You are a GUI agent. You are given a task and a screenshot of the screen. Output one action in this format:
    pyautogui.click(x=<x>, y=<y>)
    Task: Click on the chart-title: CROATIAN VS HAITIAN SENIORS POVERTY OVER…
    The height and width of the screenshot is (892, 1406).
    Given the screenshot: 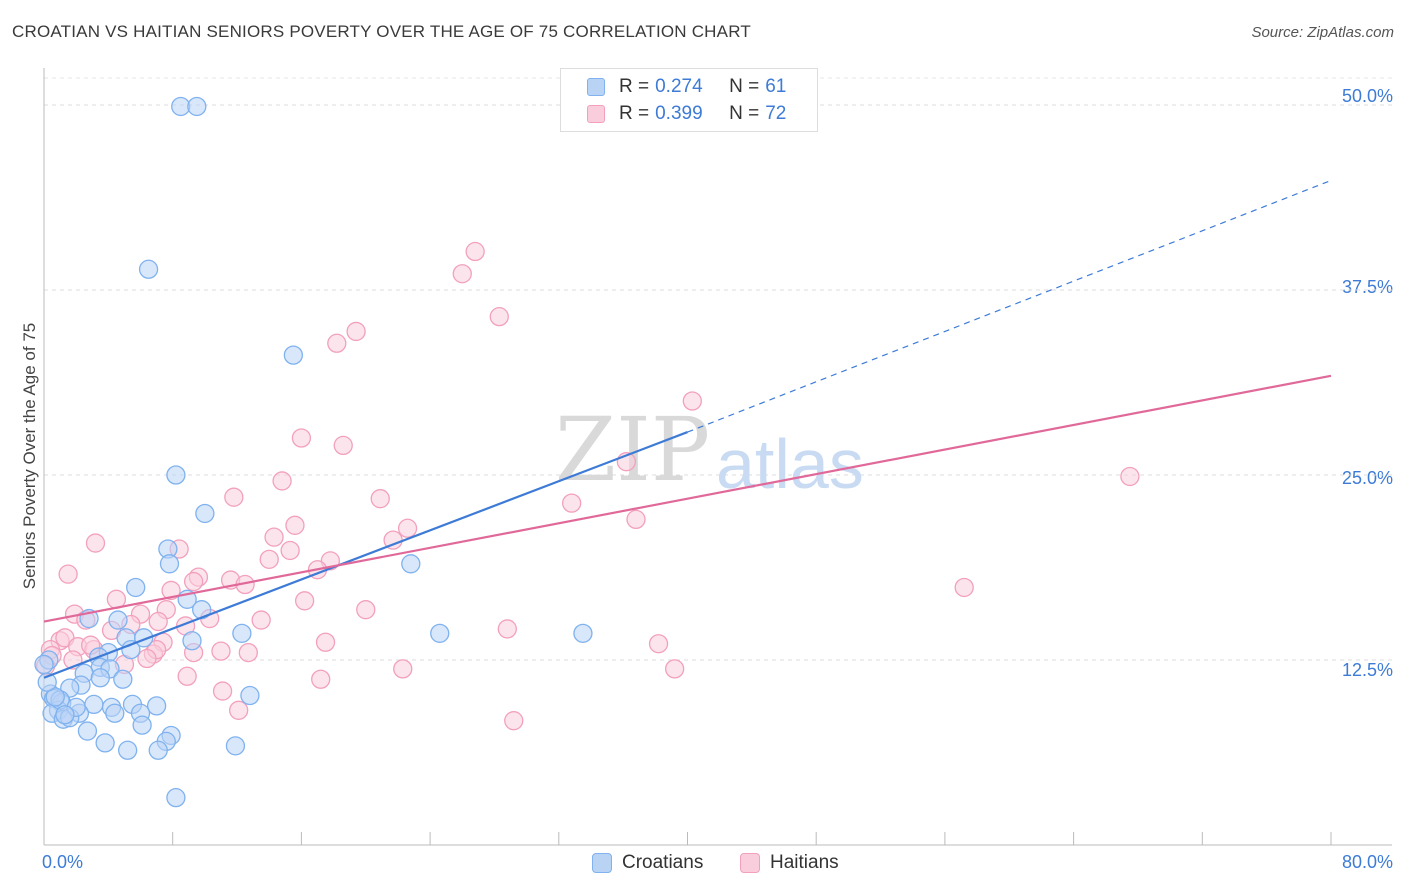 What is the action you would take?
    pyautogui.click(x=381, y=31)
    